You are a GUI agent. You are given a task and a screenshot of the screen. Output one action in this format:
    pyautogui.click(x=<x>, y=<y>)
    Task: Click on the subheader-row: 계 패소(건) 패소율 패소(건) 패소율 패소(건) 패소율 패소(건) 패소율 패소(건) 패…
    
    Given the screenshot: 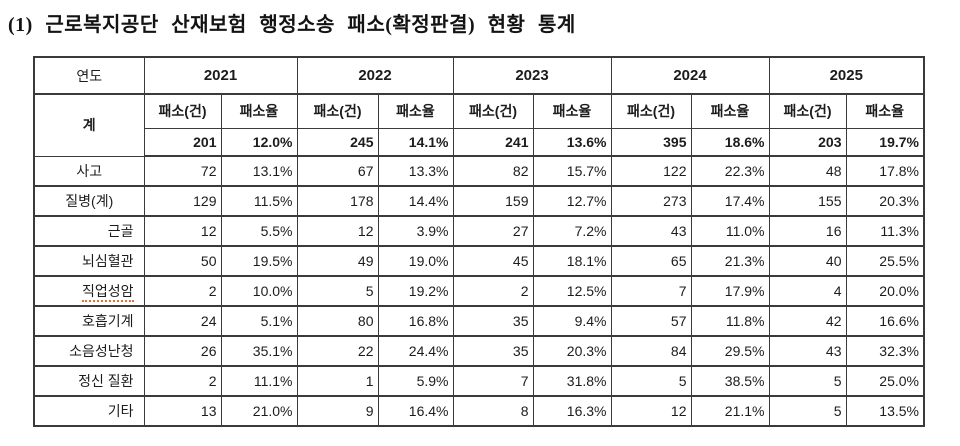 What is the action you would take?
    pyautogui.click(x=479, y=125)
    